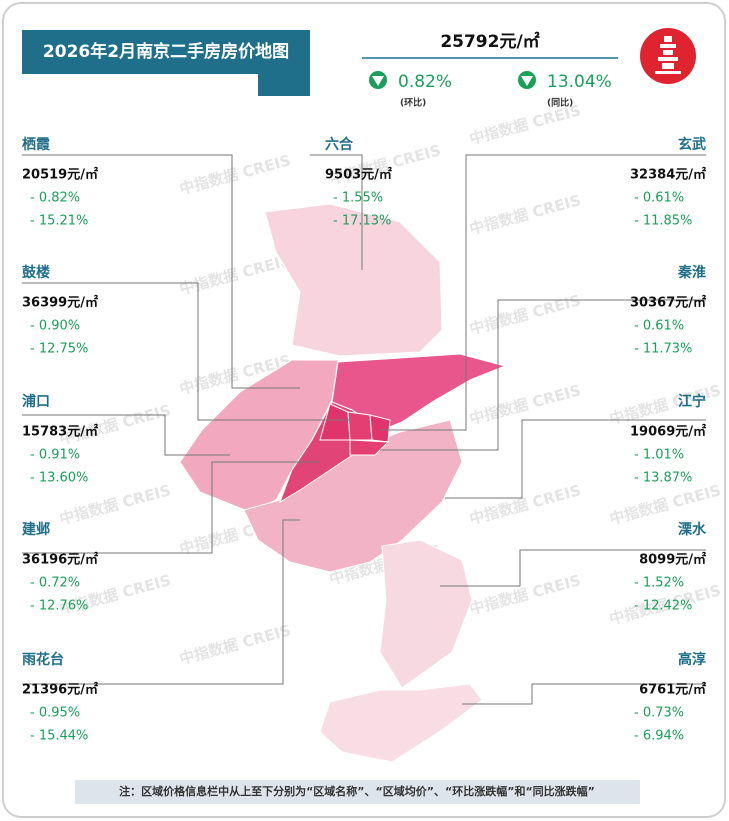 Image resolution: width=729 pixels, height=821 pixels. I want to click on district-yoy: - 12.42%, so click(663, 606).